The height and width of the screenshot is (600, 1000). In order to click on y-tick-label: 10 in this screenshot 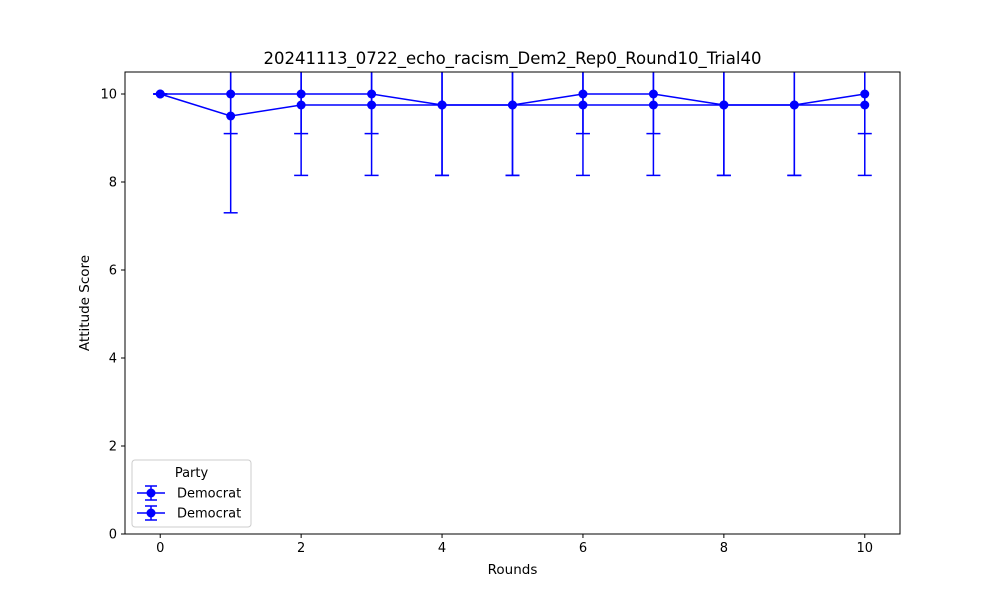, I will do `click(108, 95)`.